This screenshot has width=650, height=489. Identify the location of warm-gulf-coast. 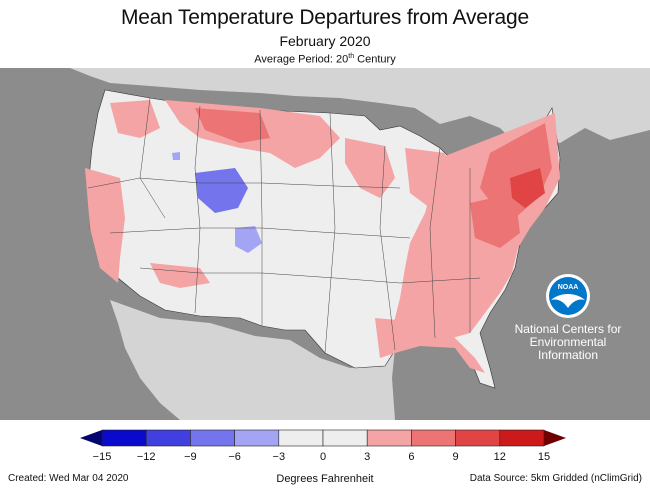
(430, 345).